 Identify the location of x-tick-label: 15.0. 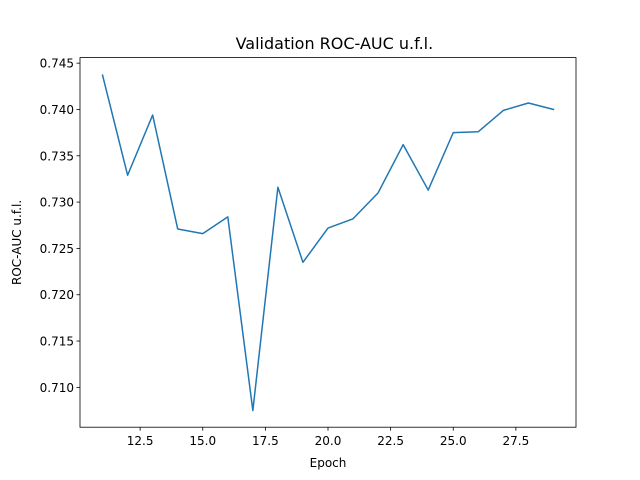
(202, 441).